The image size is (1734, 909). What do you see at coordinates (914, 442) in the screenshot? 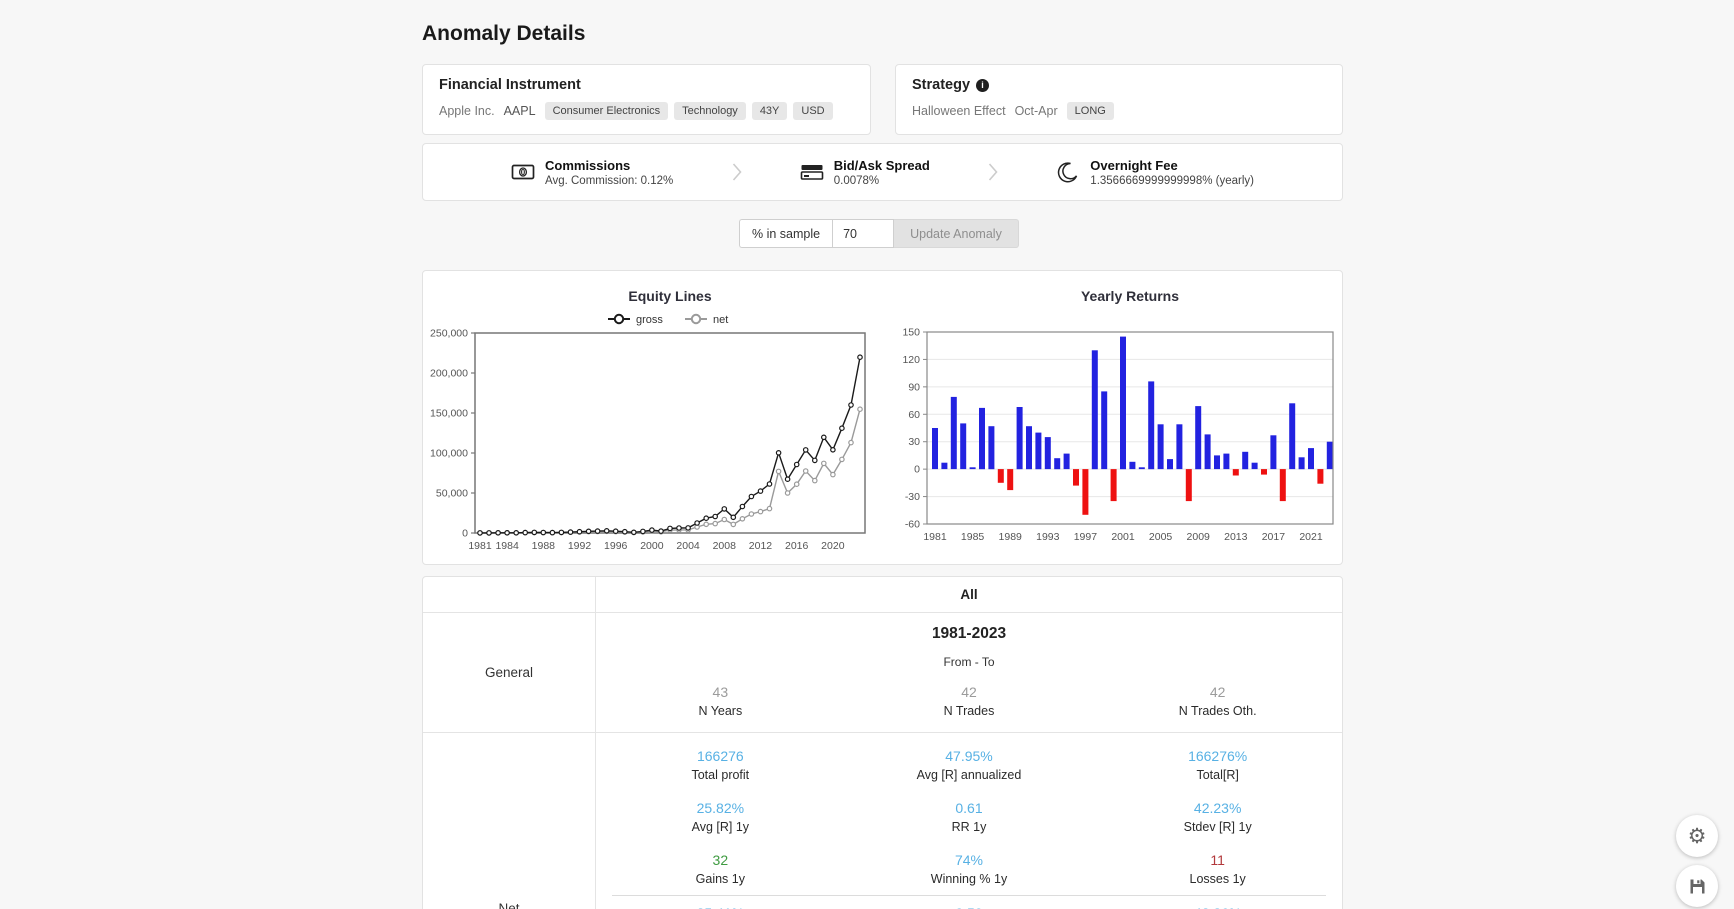
I see `svg-text: 30` at bounding box center [914, 442].